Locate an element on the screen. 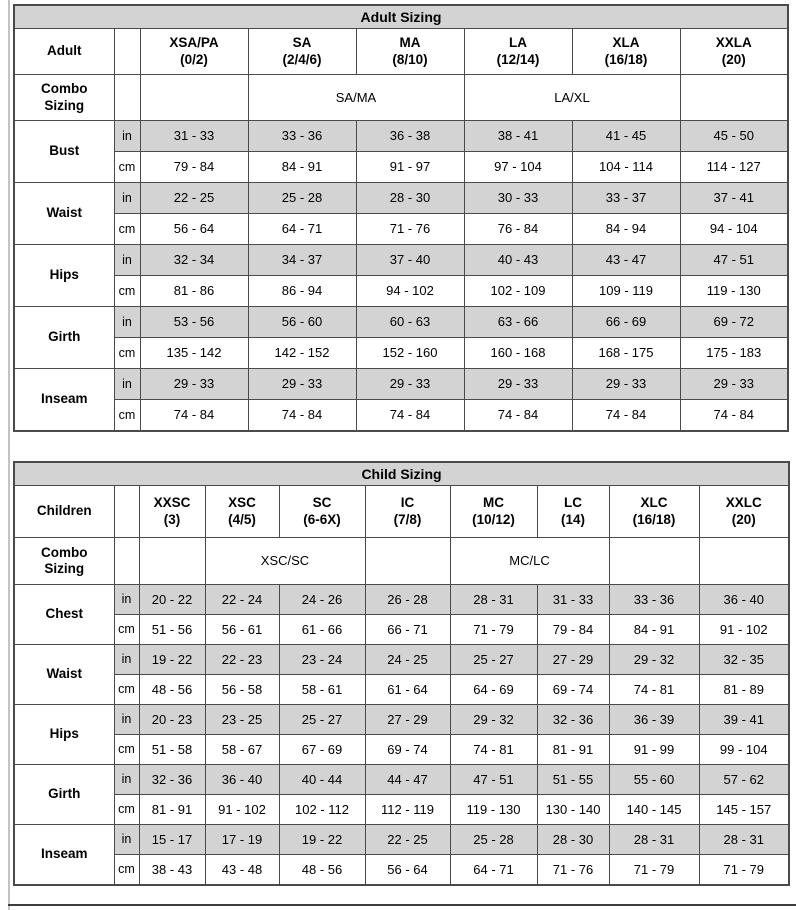  value-cell-in: 27 - 29 is located at coordinates (573, 659).